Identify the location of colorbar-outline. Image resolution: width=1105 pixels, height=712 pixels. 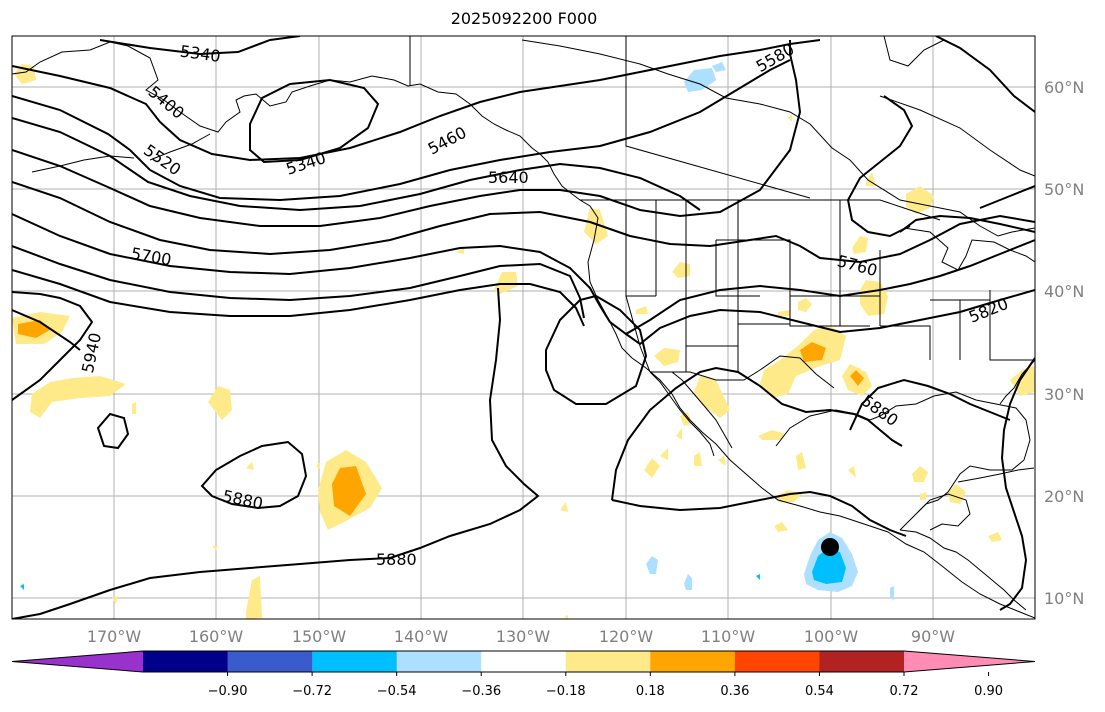
(523, 661).